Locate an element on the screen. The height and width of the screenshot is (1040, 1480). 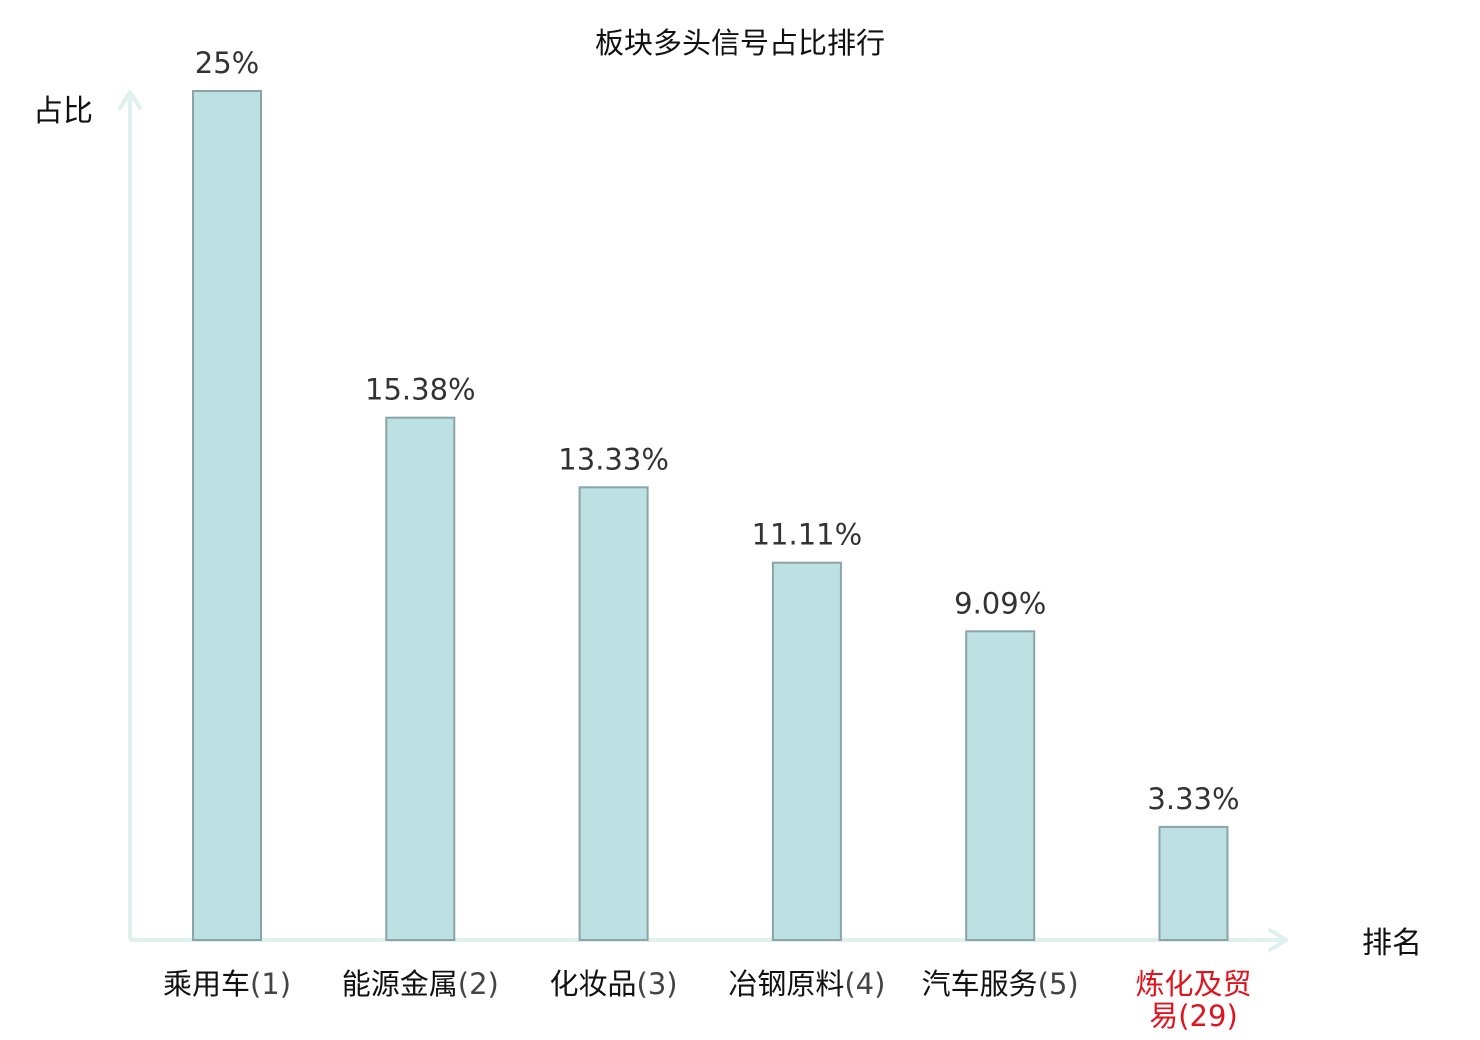
bar-value-label: 3.33% is located at coordinates (1193, 799).